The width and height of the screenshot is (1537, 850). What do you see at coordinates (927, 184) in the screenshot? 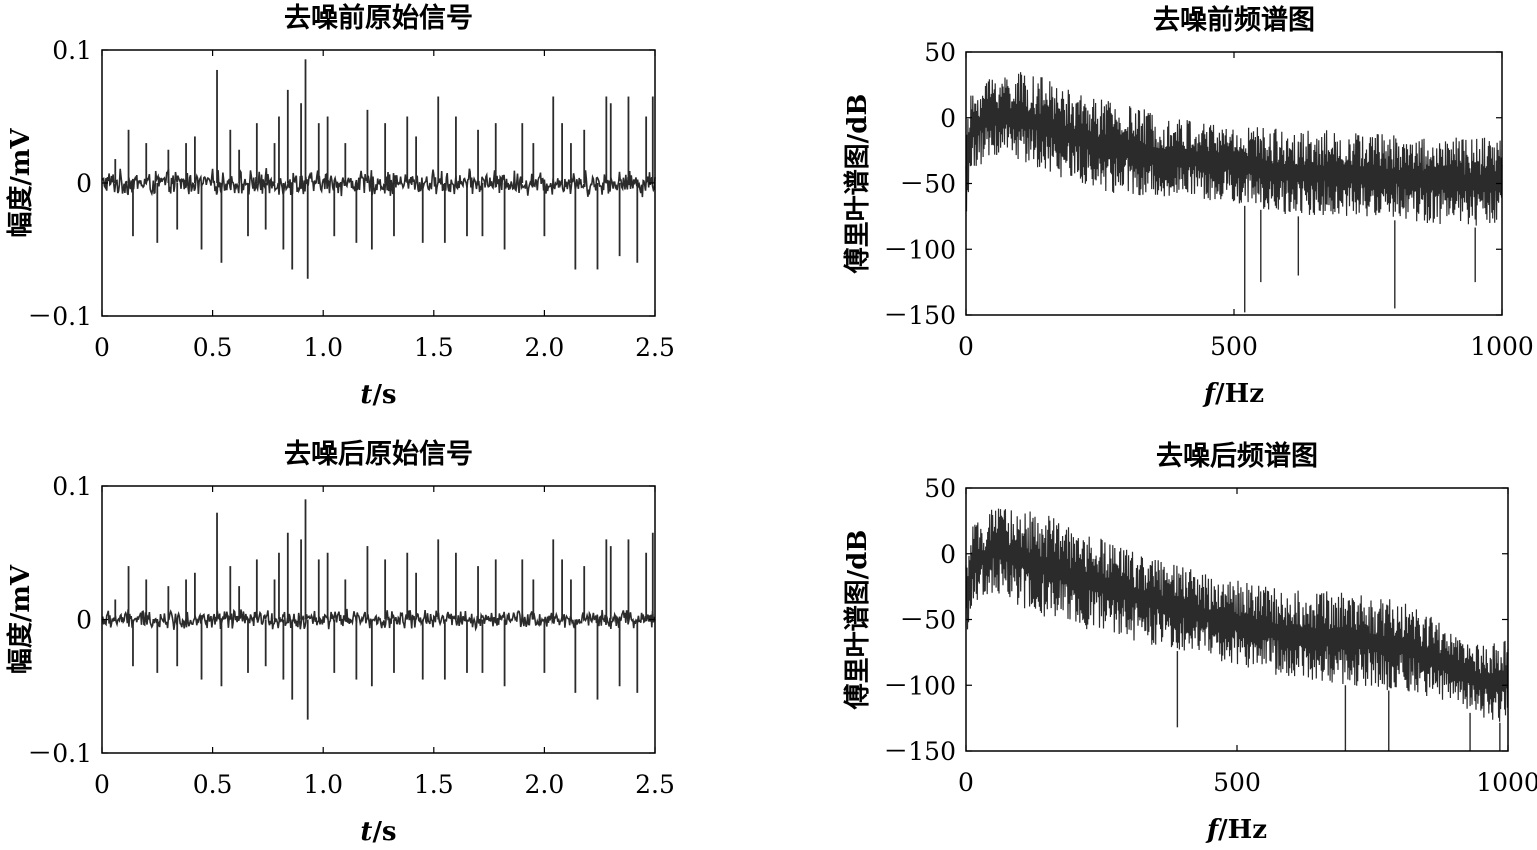
I see `spectrum-before-ytick-label-2: －50` at bounding box center [927, 184].